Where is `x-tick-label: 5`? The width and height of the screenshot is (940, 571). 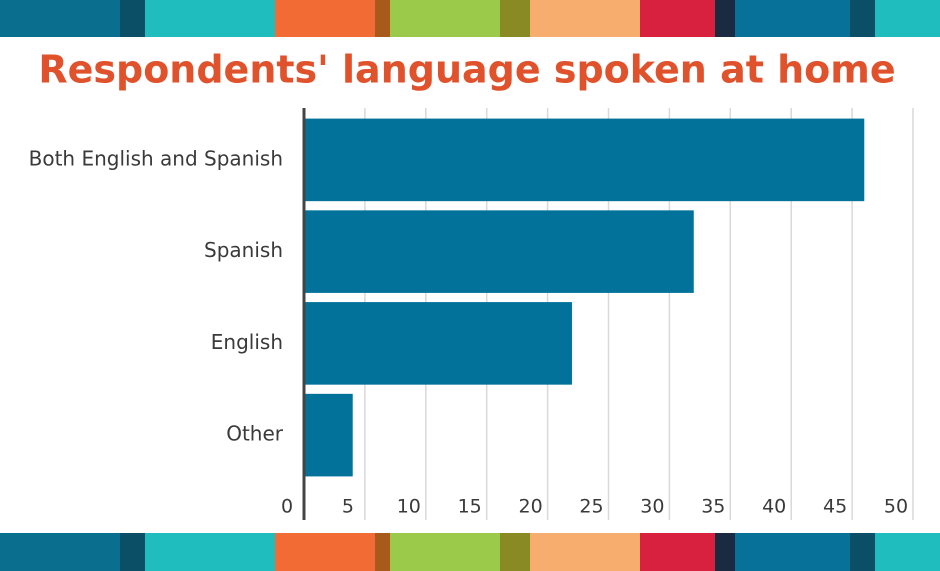
x-tick-label: 5 is located at coordinates (348, 507).